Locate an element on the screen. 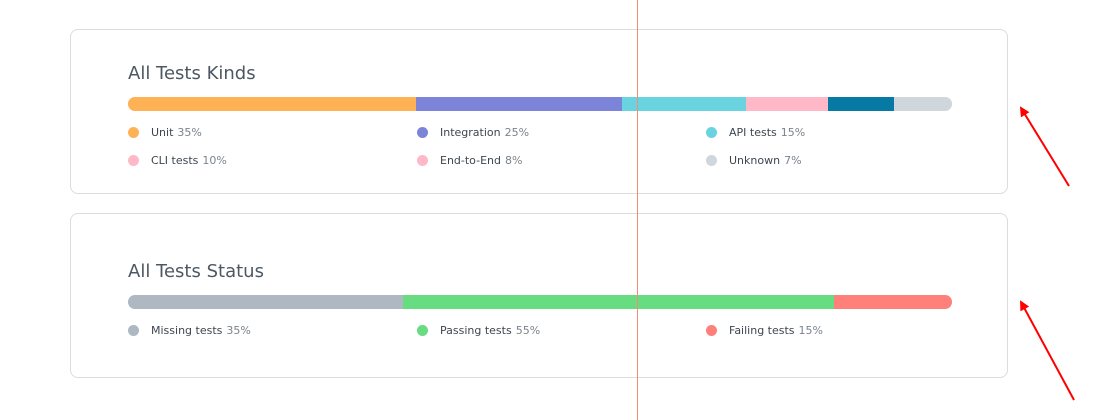  kinds-legend-item: CLI tests 10% is located at coordinates (177, 160).